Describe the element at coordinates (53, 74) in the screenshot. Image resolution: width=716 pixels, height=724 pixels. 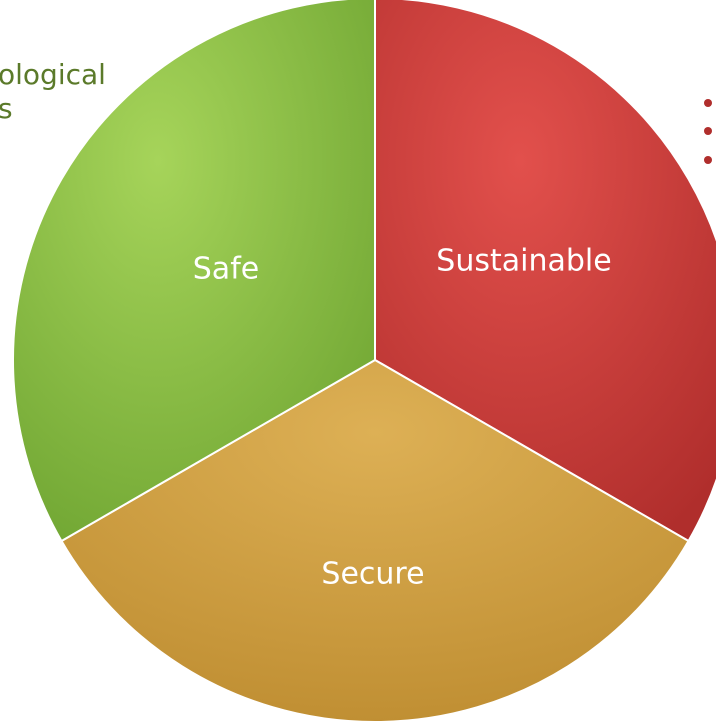
I see `text-fragment: ological` at that location.